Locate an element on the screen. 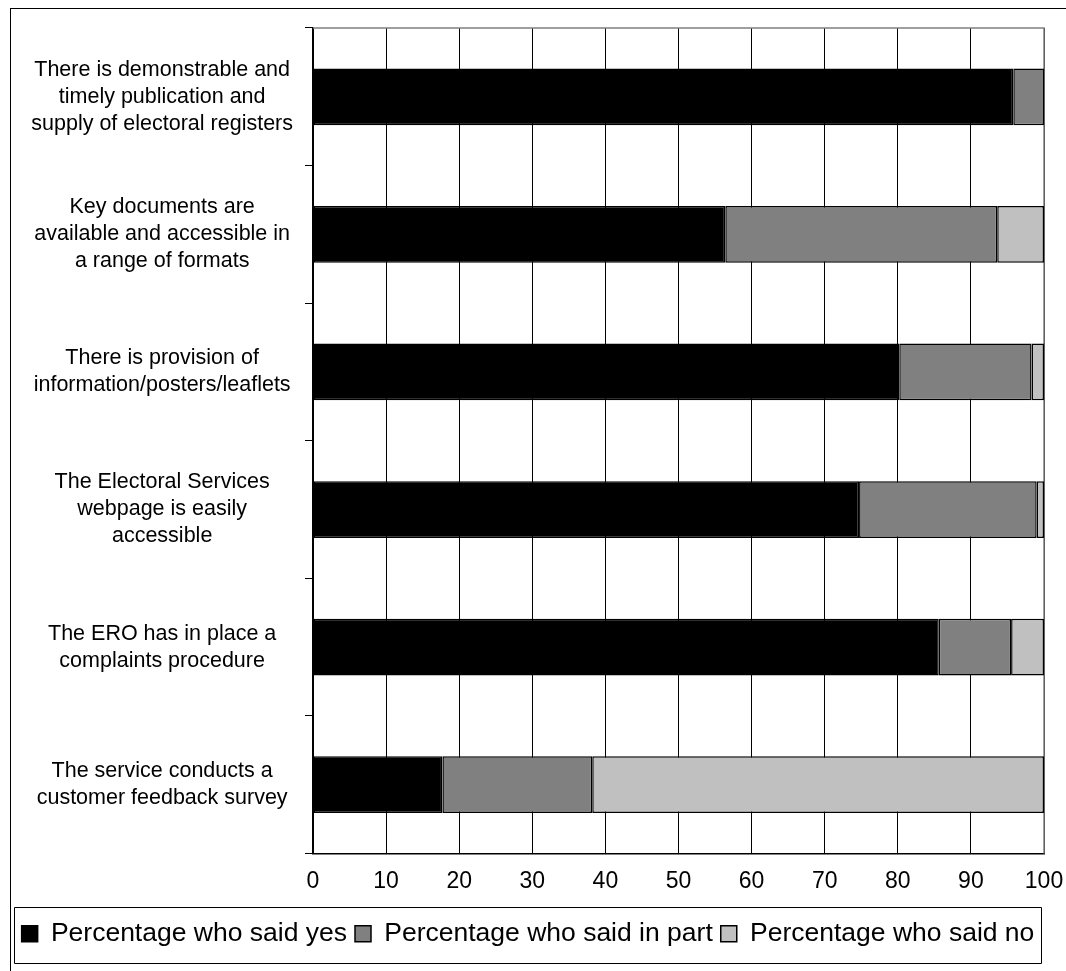  x-tick-label: 80 is located at coordinates (898, 879).